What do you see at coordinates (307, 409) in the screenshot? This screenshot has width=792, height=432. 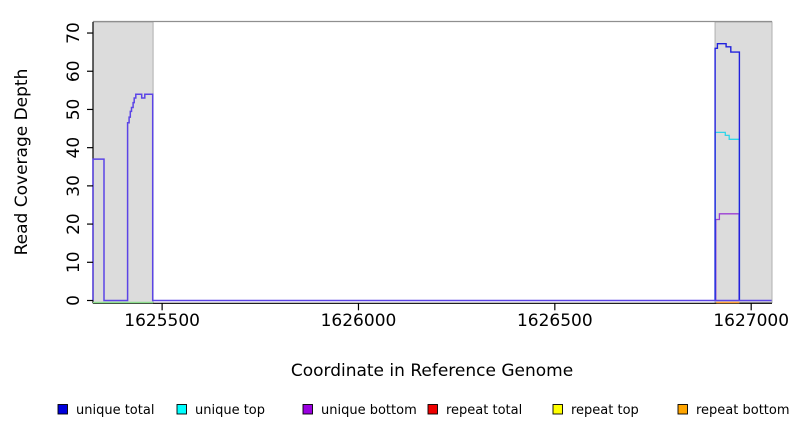 I see `legend-swatch-unique-bottom` at bounding box center [307, 409].